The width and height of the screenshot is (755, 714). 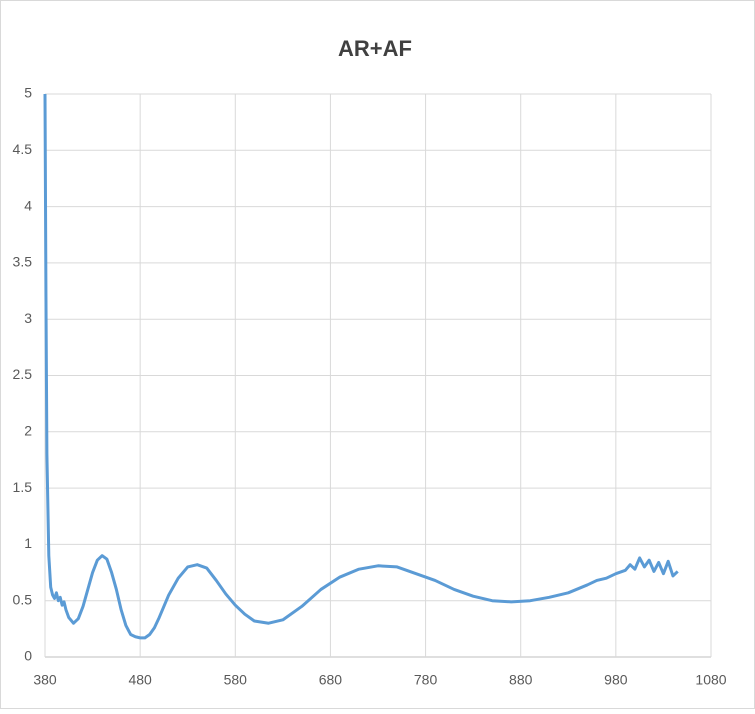 I want to click on y-tick-label: 4, so click(x=28, y=205).